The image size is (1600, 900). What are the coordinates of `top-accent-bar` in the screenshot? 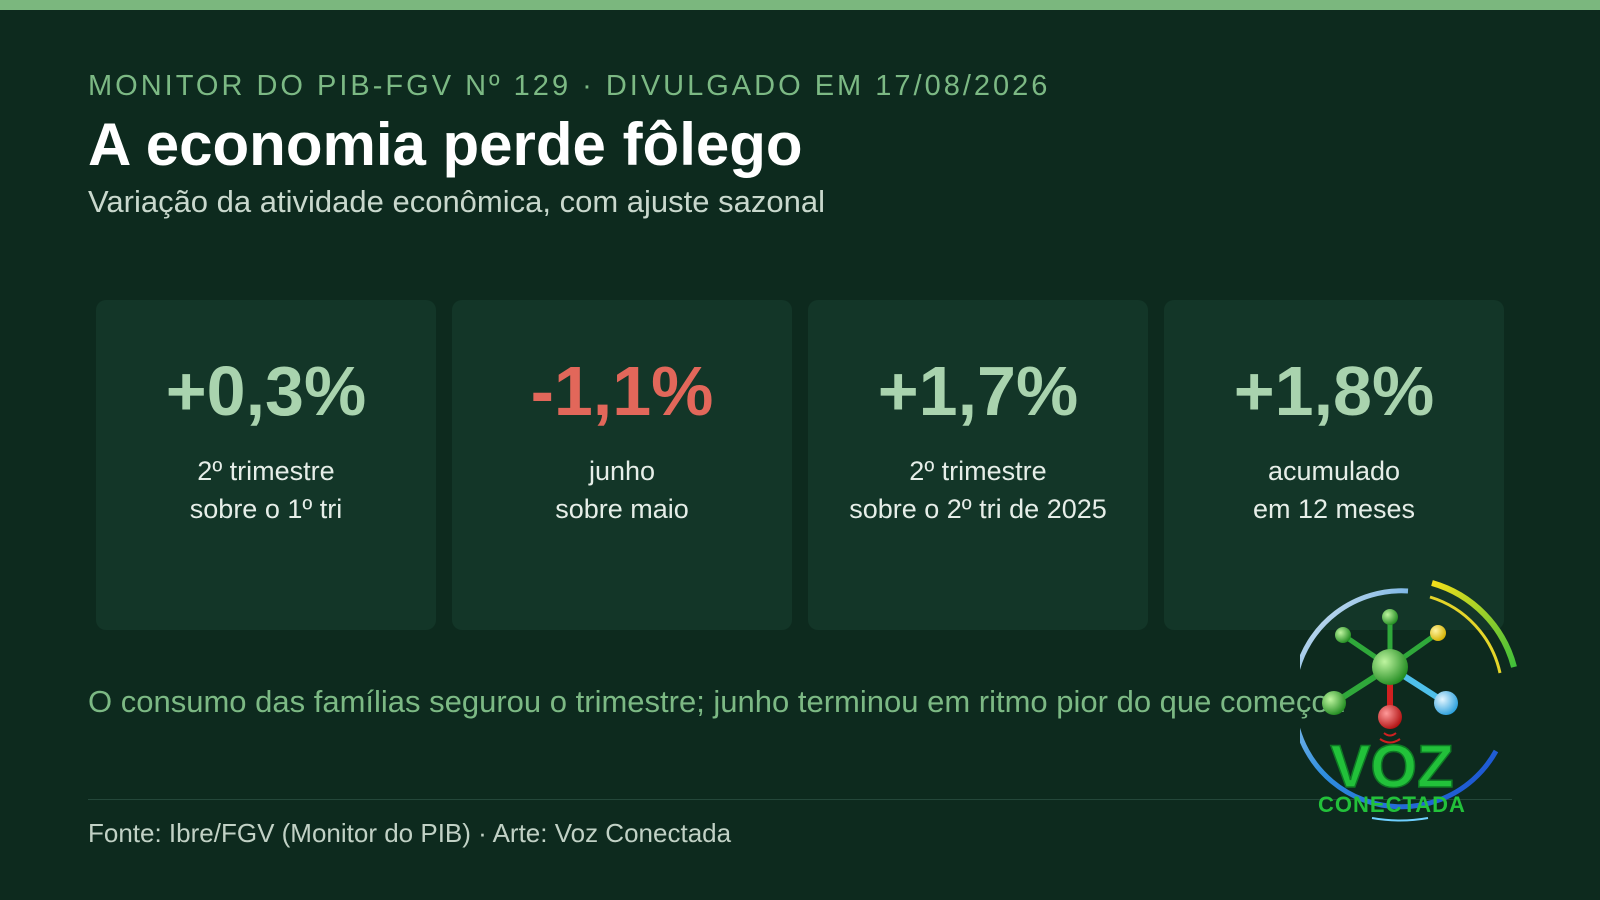 It's located at (800, 5).